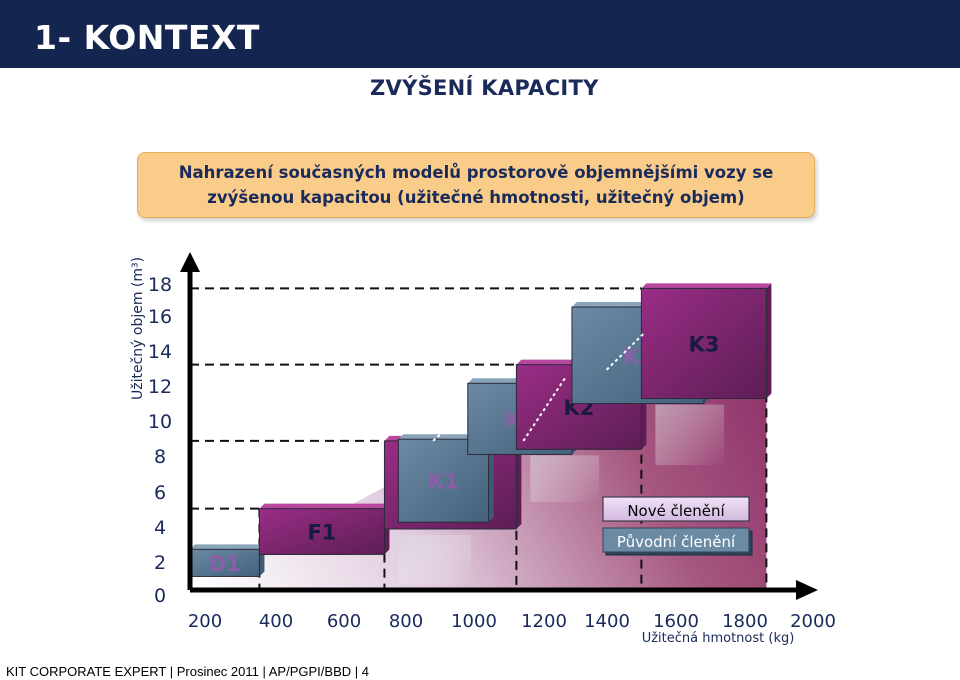 The width and height of the screenshot is (960, 680). I want to click on puvodni-segment-d1: D1, so click(227, 560).